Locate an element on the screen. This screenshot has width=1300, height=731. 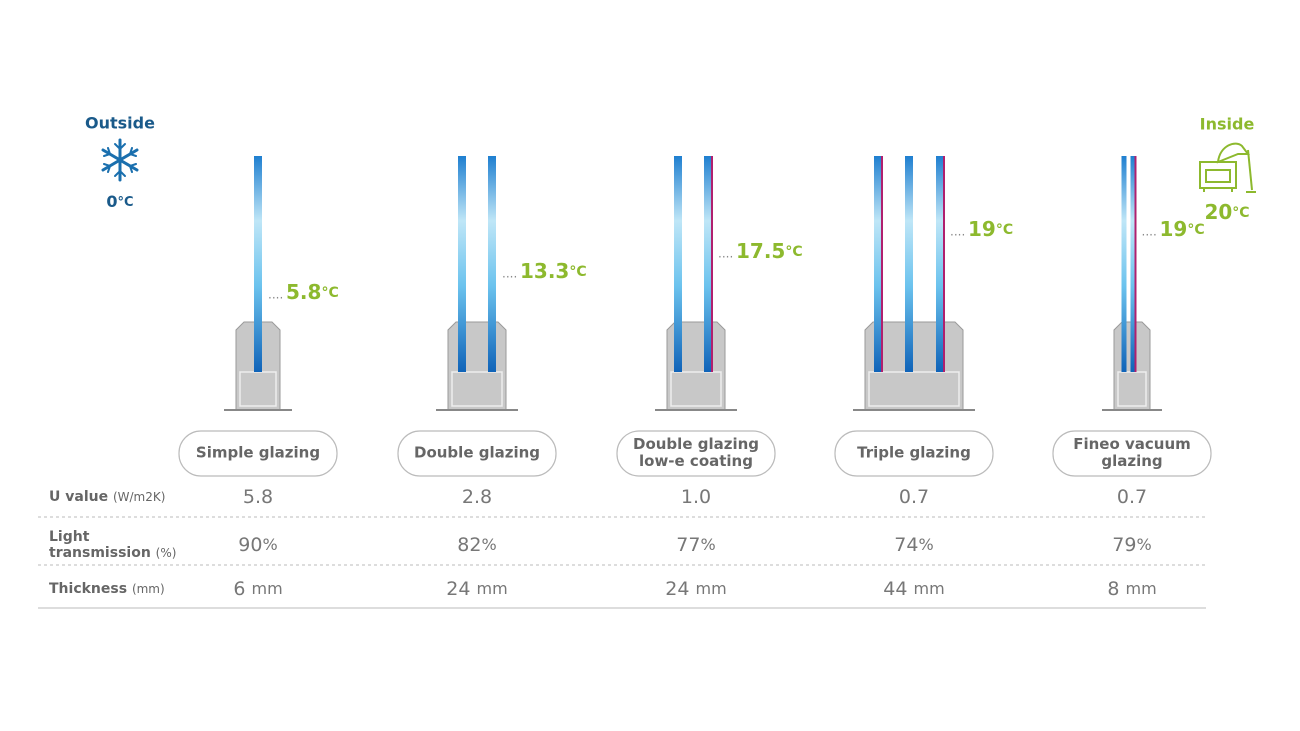
cell-value: 1.0 is located at coordinates (696, 497).